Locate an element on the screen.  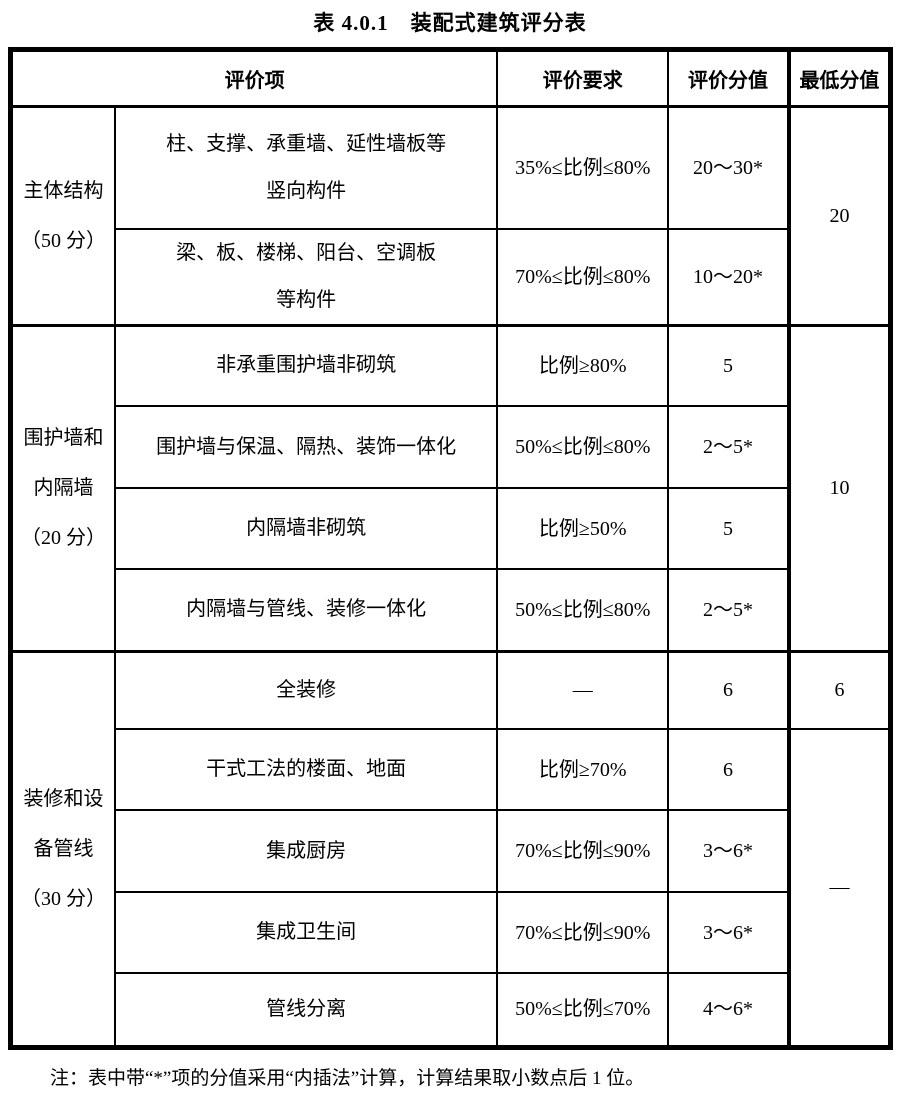
score-cell: 10～20* is located at coordinates (728, 276).